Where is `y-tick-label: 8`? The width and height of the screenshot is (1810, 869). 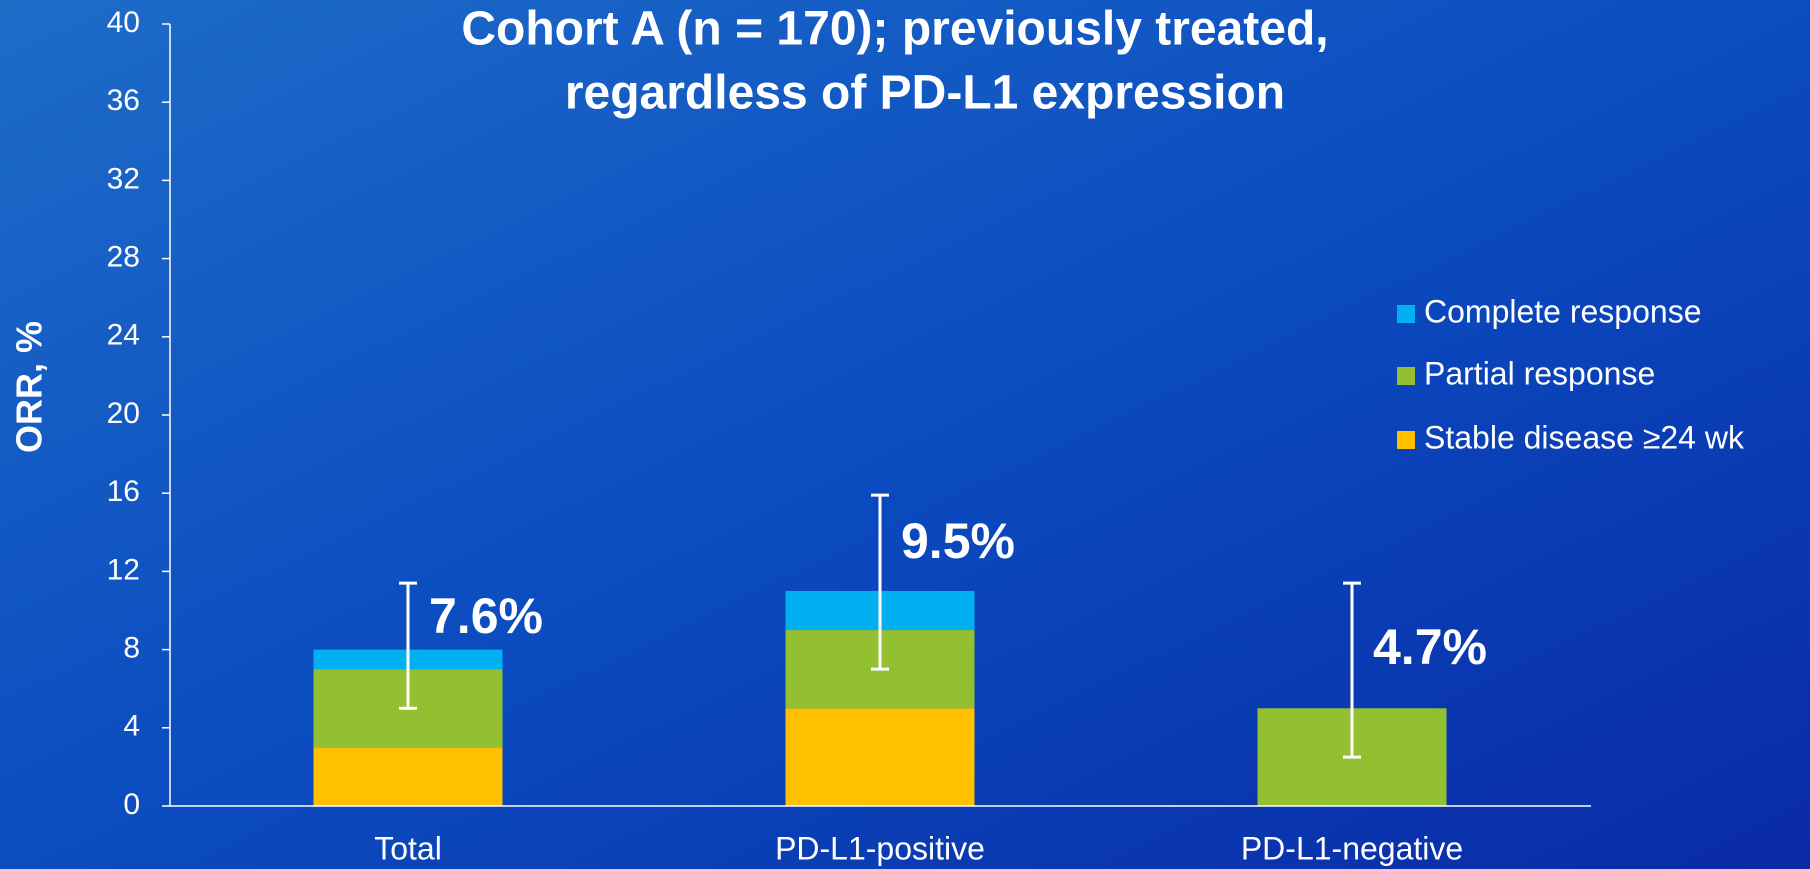
y-tick-label: 8 is located at coordinates (131, 648).